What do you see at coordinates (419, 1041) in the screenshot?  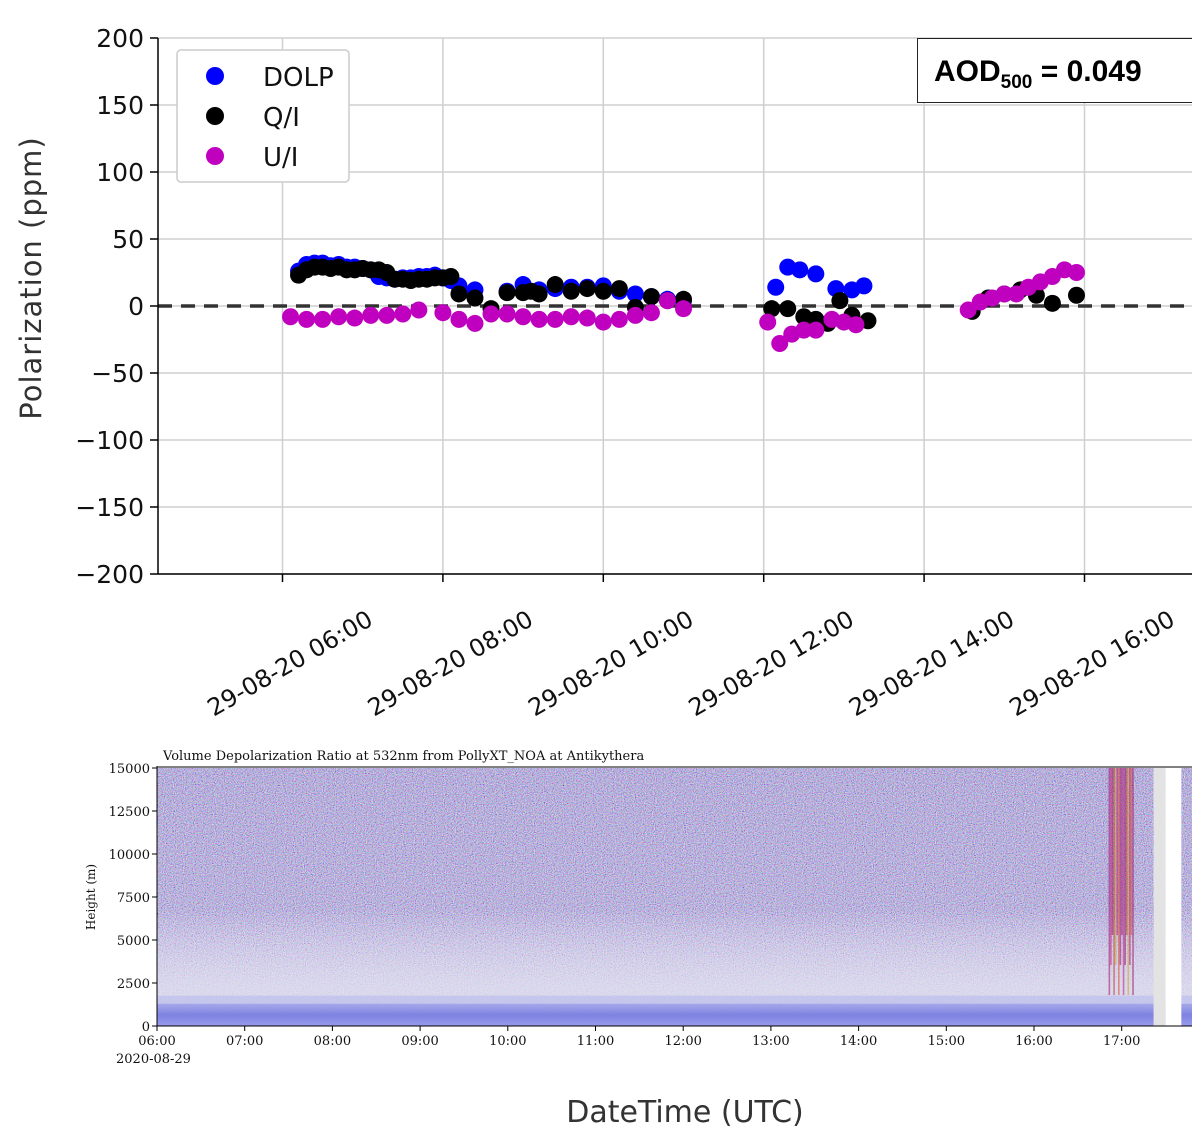 I see `heatmap-x-tick-label: 09:00` at bounding box center [419, 1041].